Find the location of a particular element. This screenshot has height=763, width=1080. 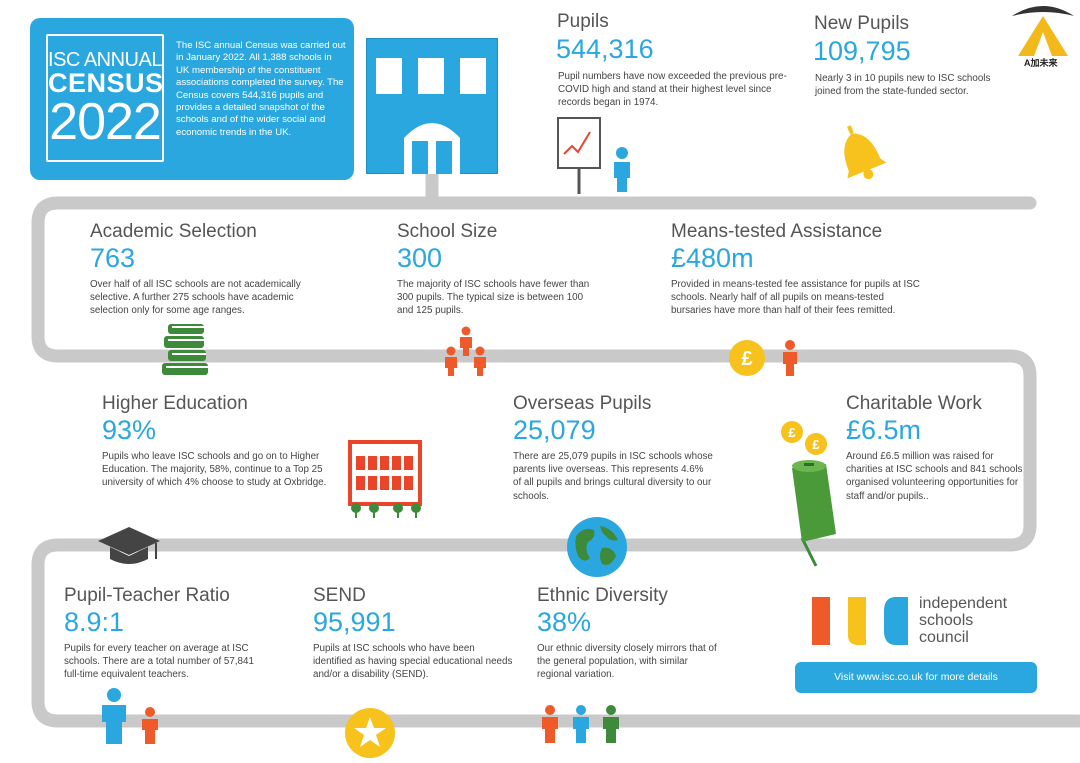

charity-title: Charitable Work is located at coordinates (914, 403).